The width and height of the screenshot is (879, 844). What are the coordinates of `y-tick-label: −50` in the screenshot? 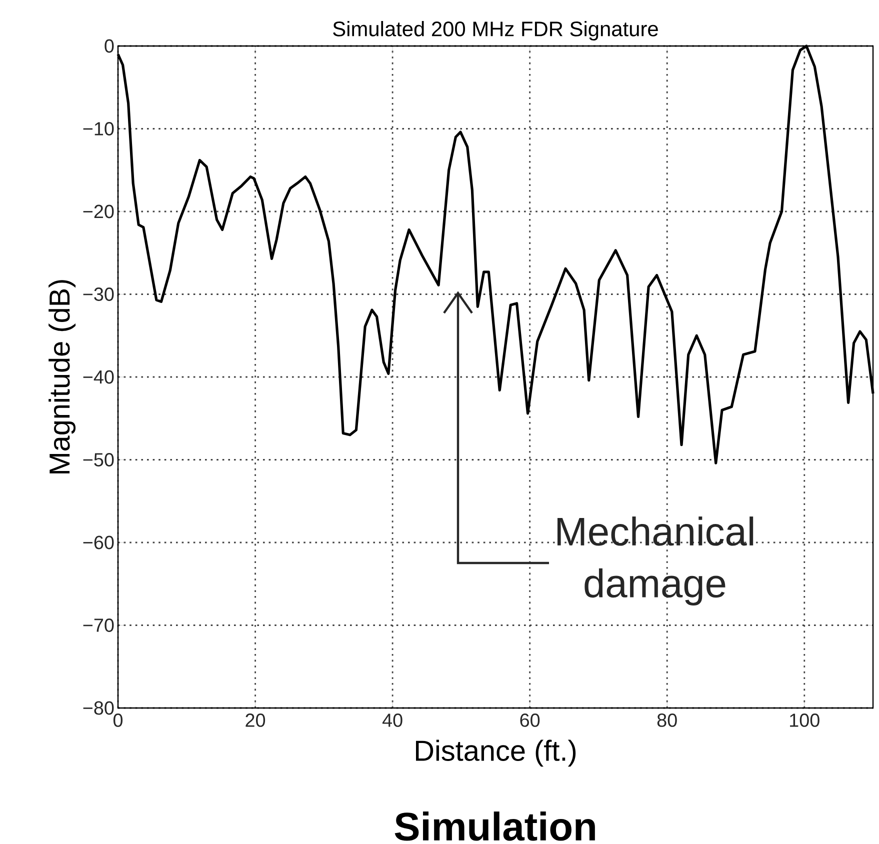 It's located at (98, 459).